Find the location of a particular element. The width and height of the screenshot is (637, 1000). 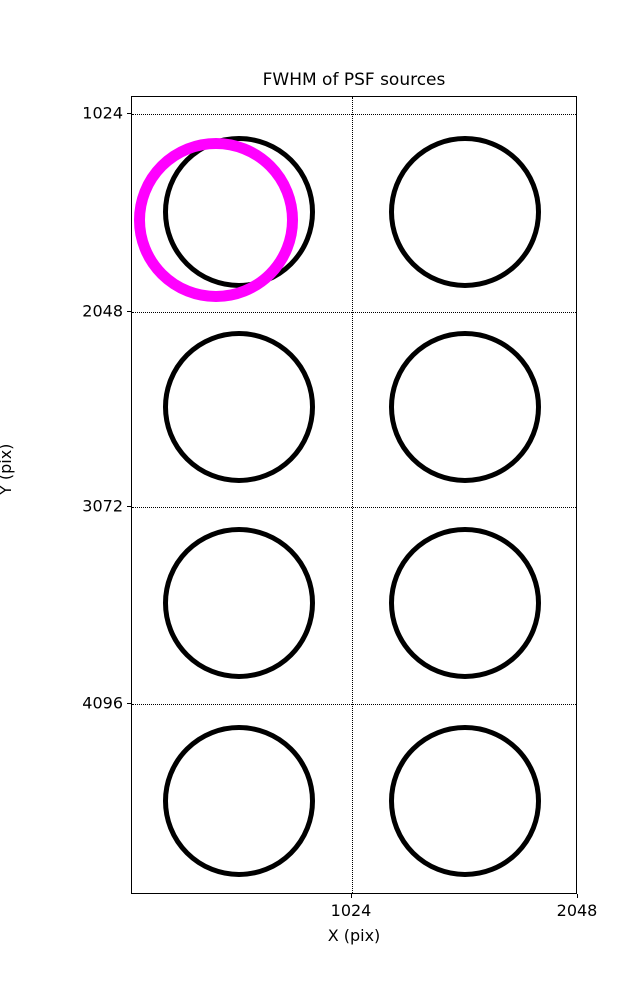

x-axis-label: X (pix) is located at coordinates (354, 935).